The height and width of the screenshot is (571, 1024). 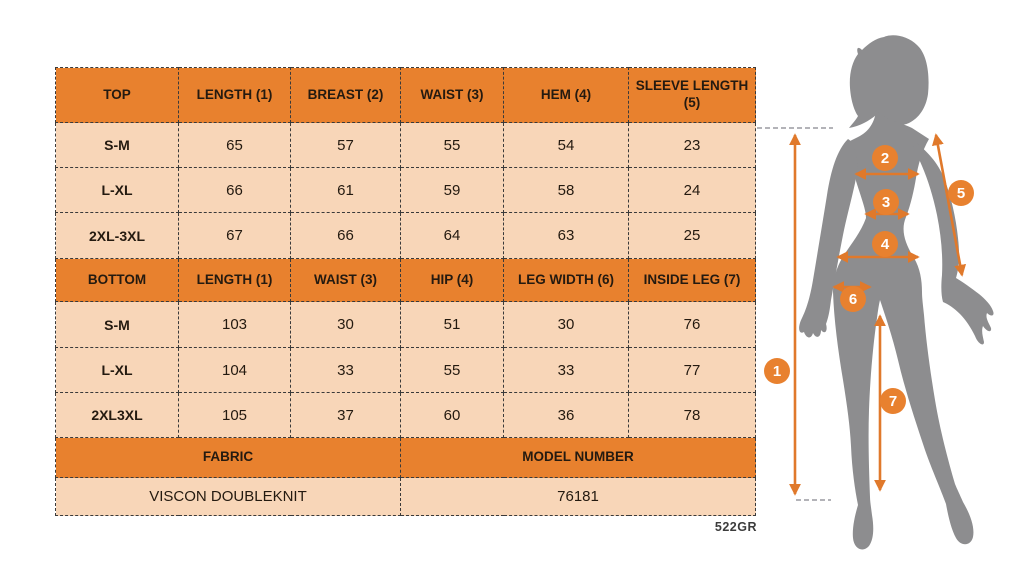 What do you see at coordinates (566, 190) in the screenshot?
I see `value-cell: 58` at bounding box center [566, 190].